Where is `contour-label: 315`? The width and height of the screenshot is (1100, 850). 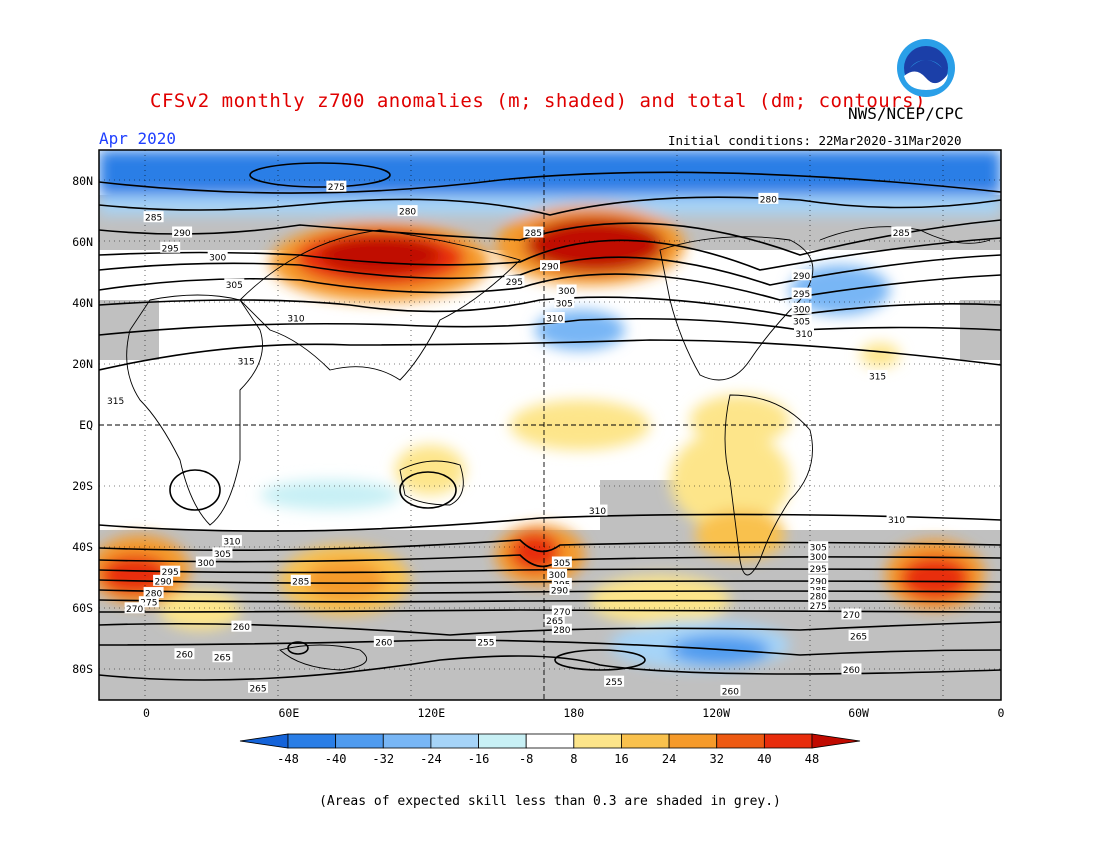
contour-label: 315 is located at coordinates (246, 360).